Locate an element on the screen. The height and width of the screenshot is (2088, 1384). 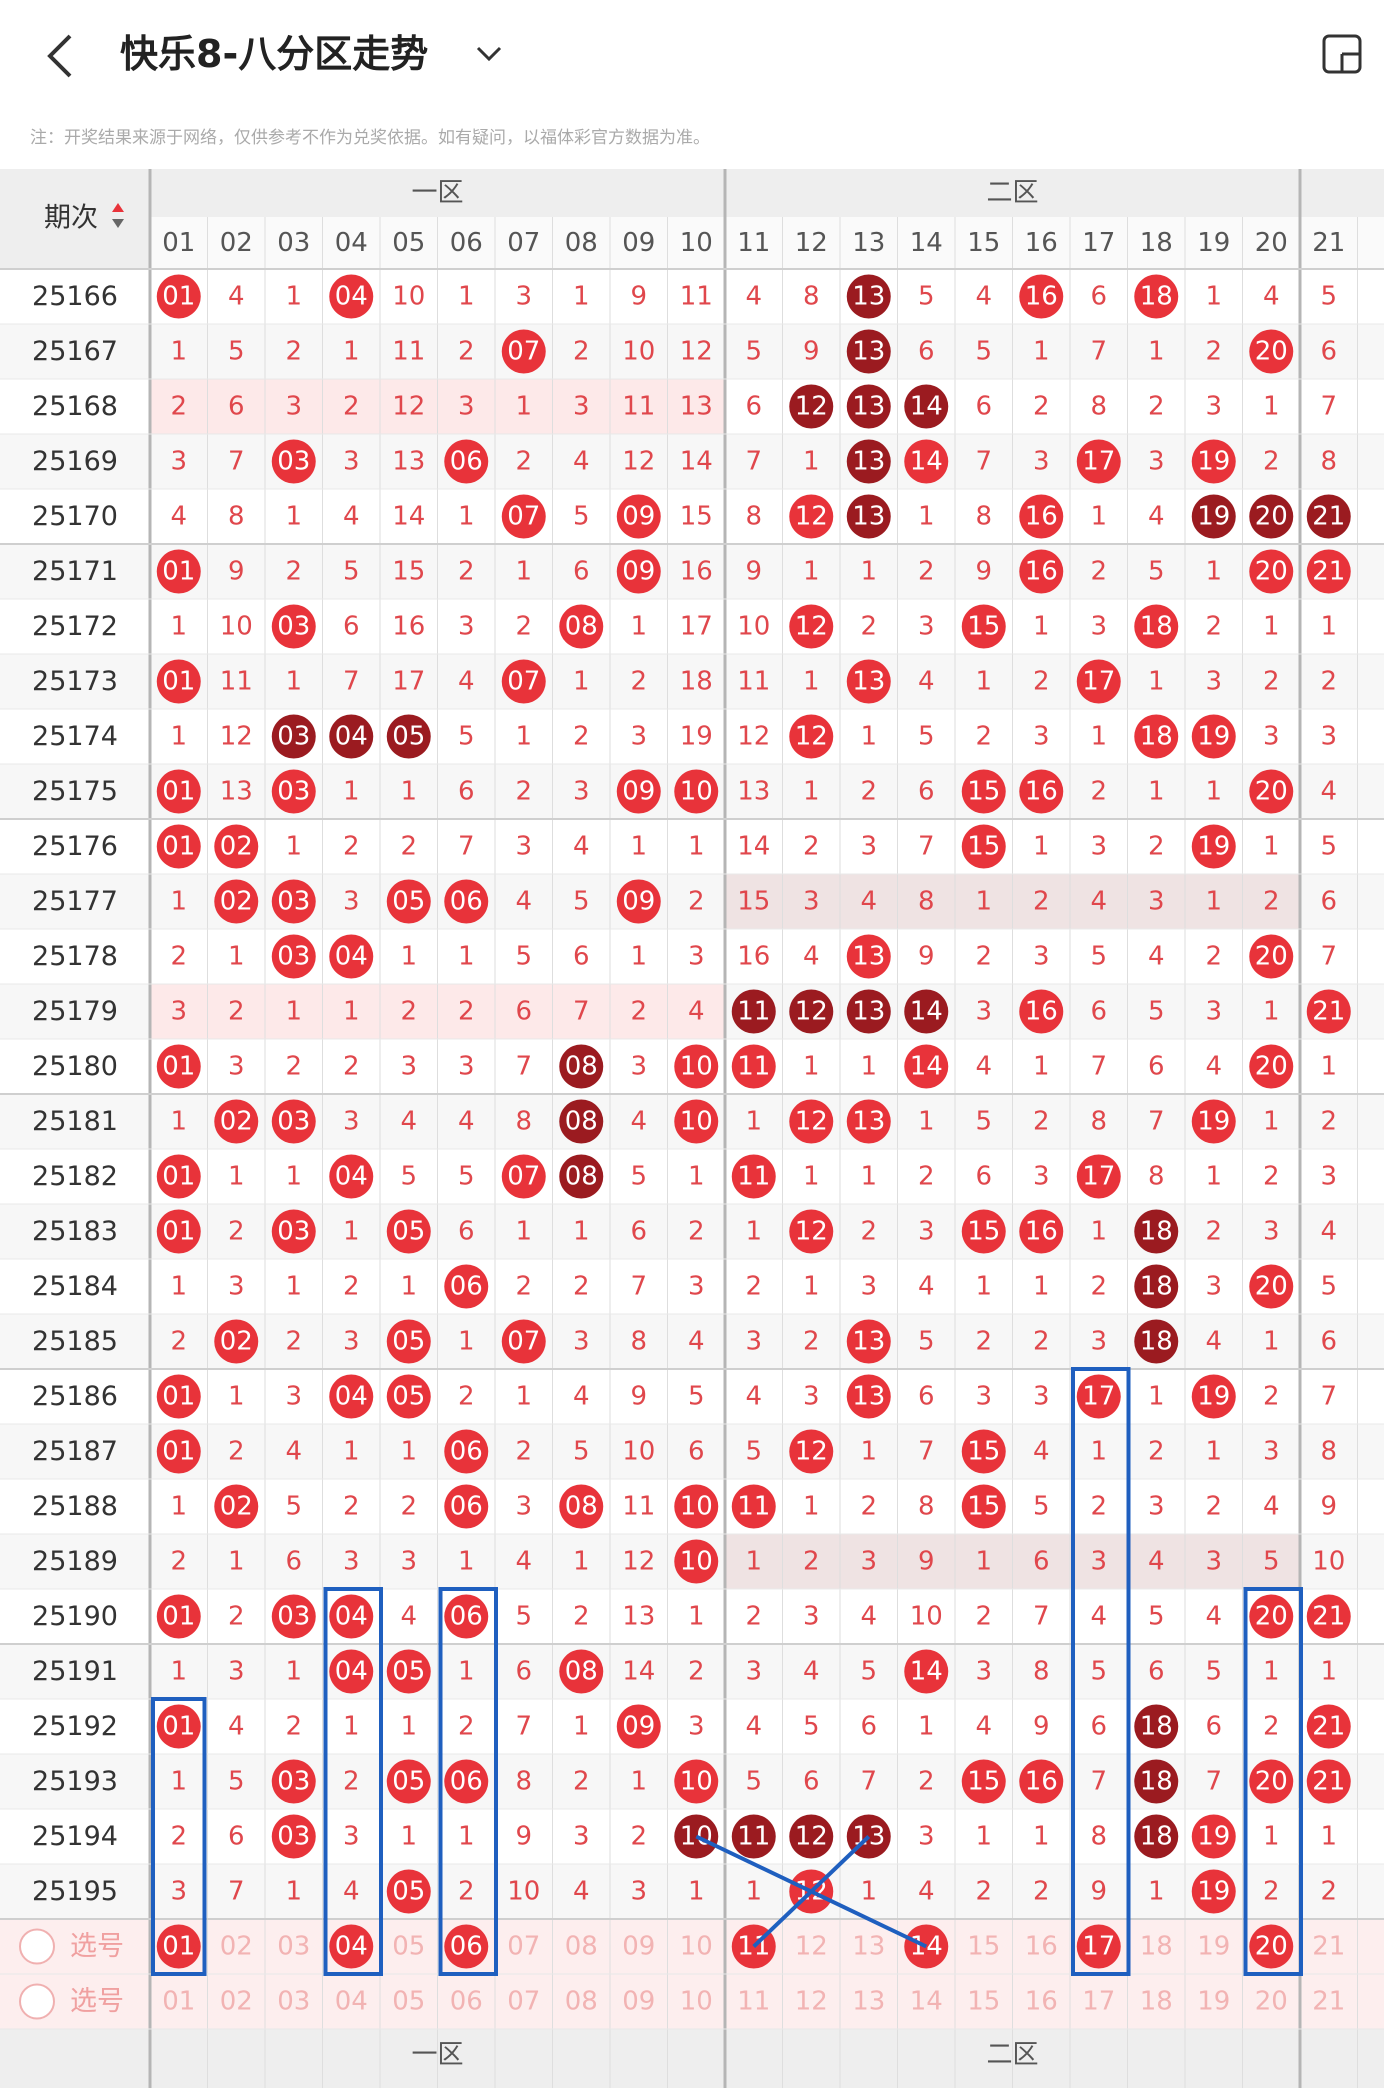
hit-number: 03 is located at coordinates (293, 1232).